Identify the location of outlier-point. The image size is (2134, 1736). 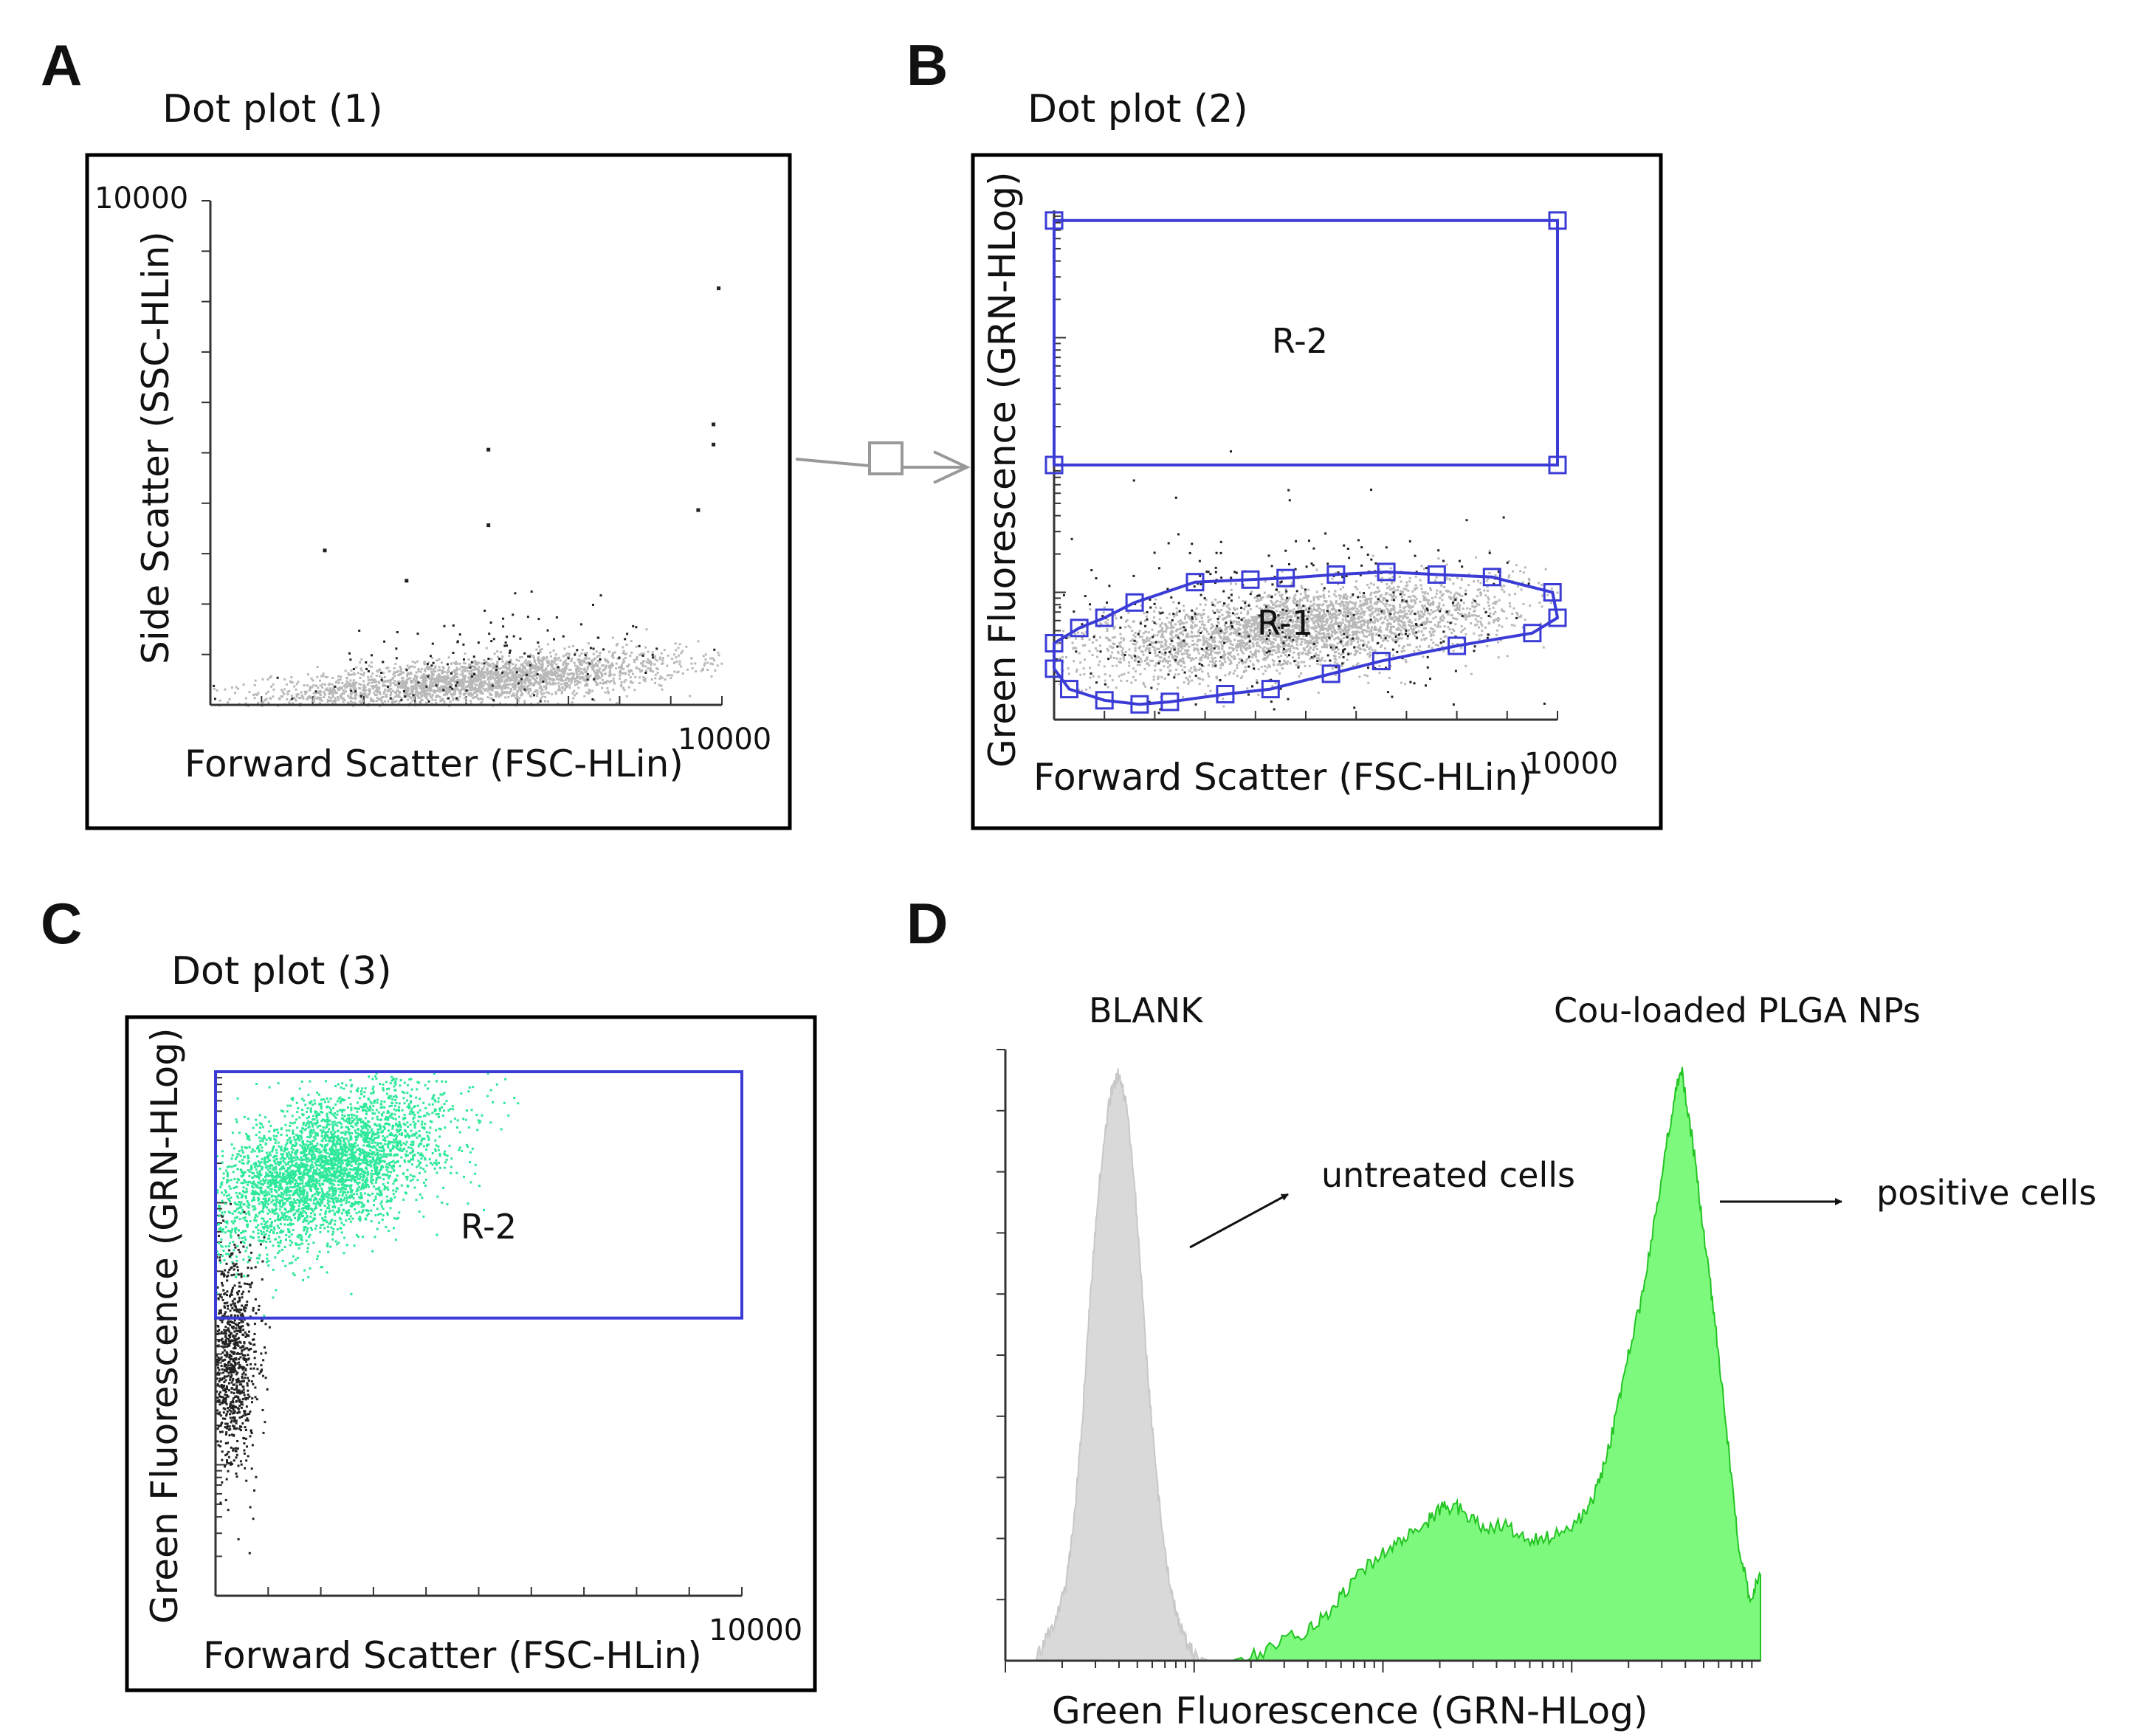
(714, 424).